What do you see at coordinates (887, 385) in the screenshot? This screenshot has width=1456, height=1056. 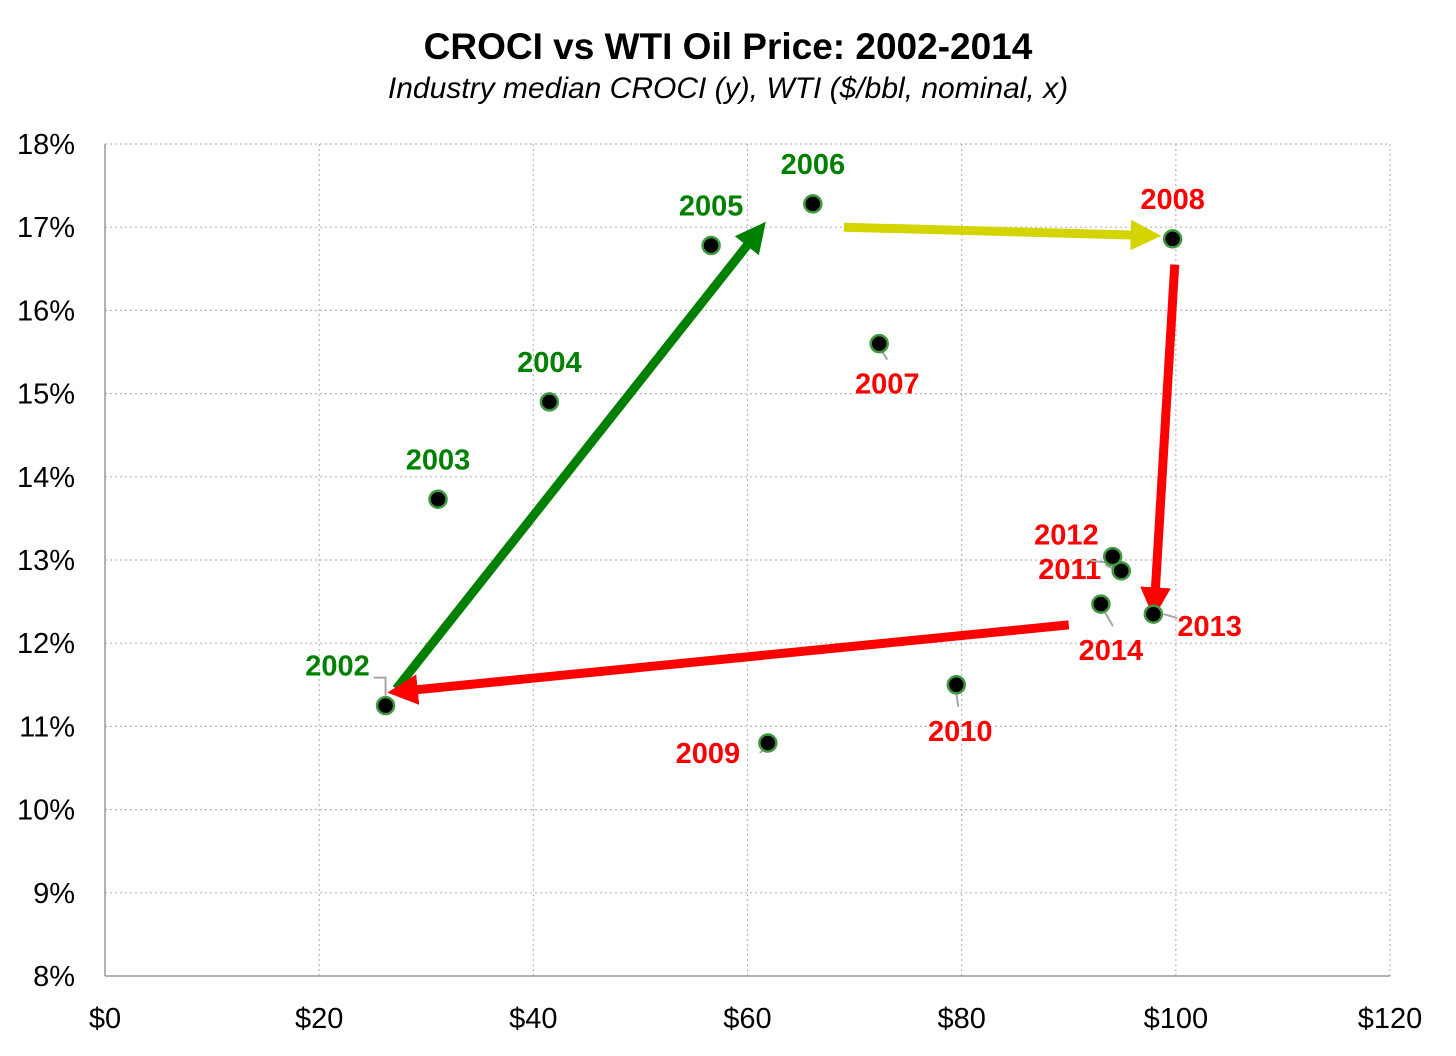 I see `data-label: 2007` at bounding box center [887, 385].